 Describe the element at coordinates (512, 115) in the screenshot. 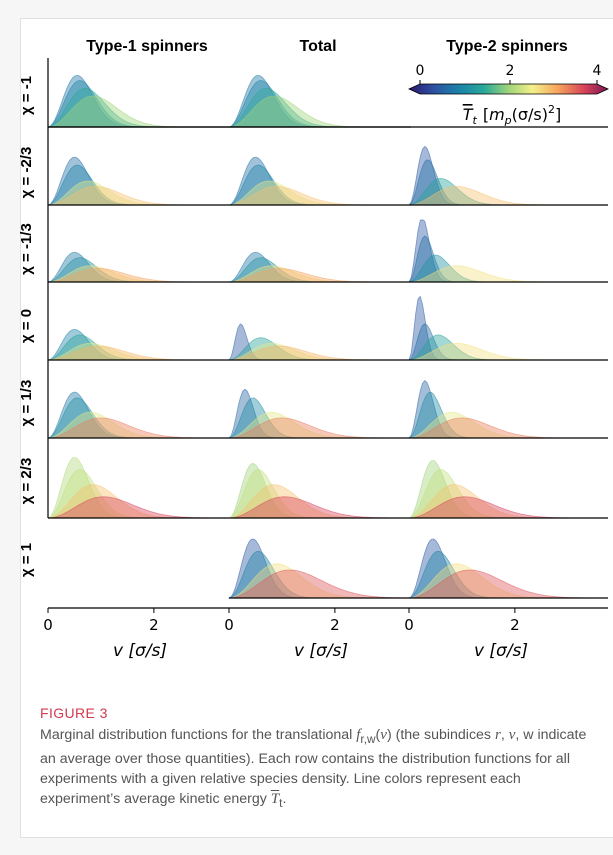

I see `colorbar-label: Tt [mp(σ/s)2]` at that location.